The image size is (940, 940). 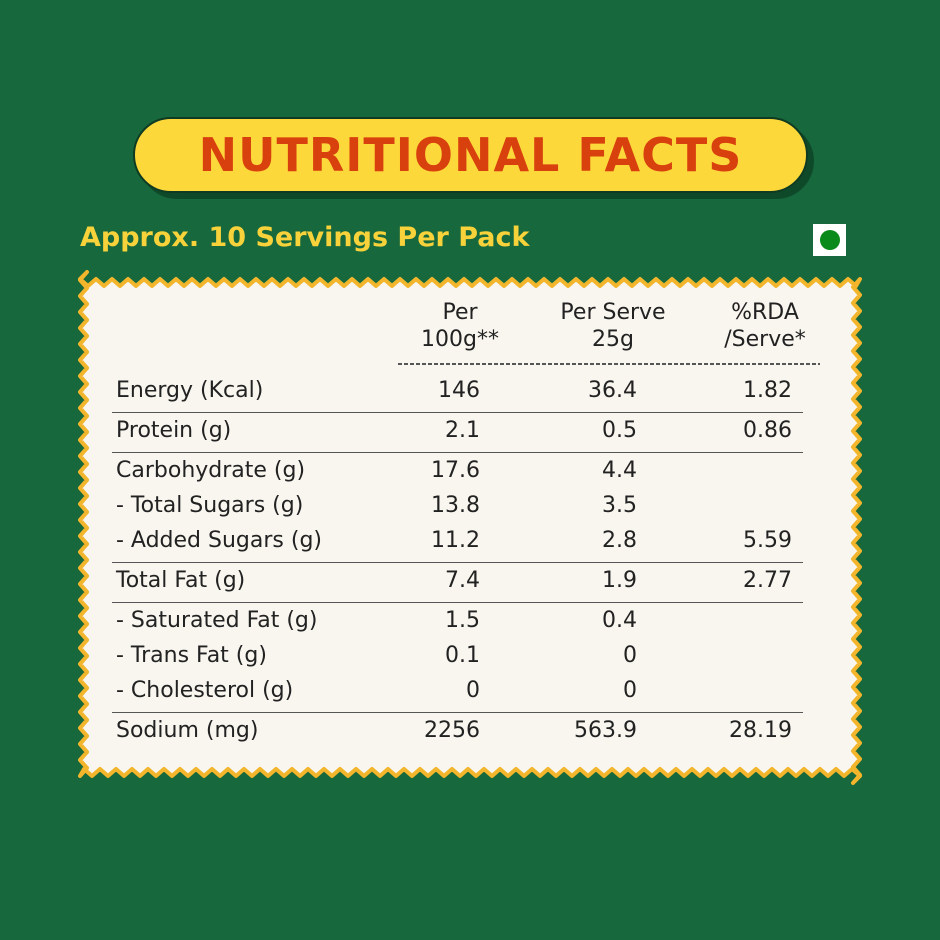 What do you see at coordinates (619, 430) in the screenshot?
I see `cell: 0.5` at bounding box center [619, 430].